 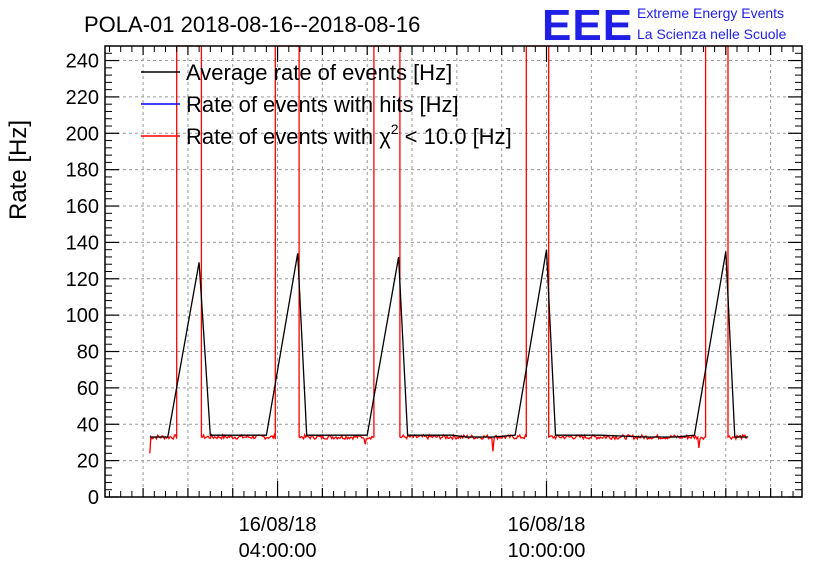 I want to click on legend-entry-average: Average rate of events [Hz], so click(x=296, y=72).